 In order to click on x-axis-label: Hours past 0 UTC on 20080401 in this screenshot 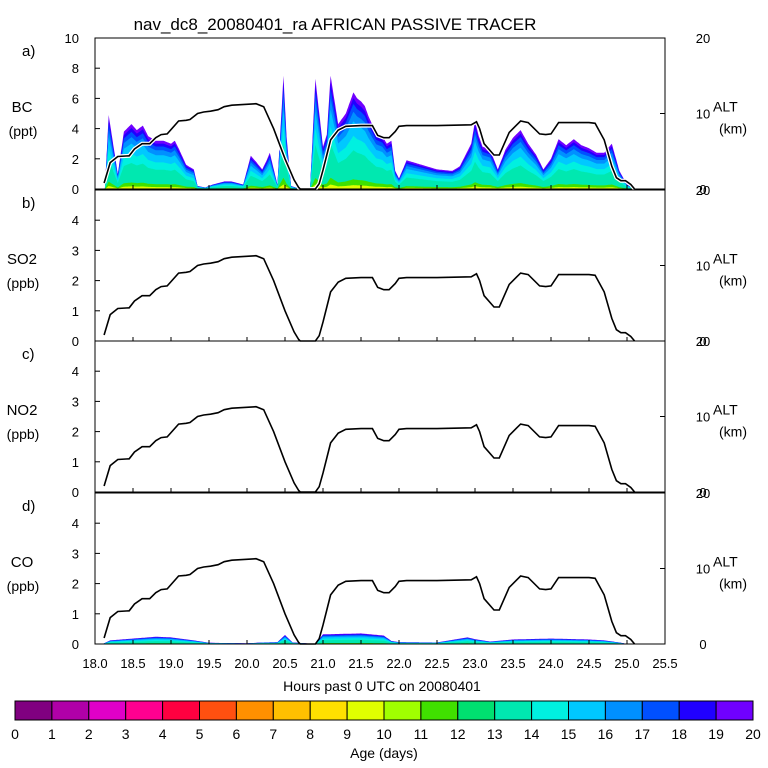, I will do `click(382, 686)`.